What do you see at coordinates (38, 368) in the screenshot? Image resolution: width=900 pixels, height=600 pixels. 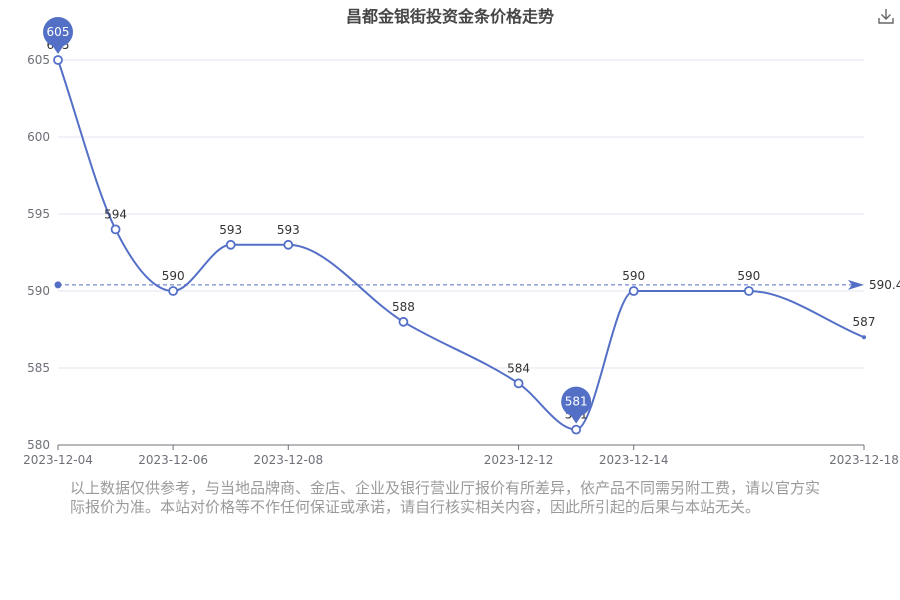 I see `y-tick-label: 585` at bounding box center [38, 368].